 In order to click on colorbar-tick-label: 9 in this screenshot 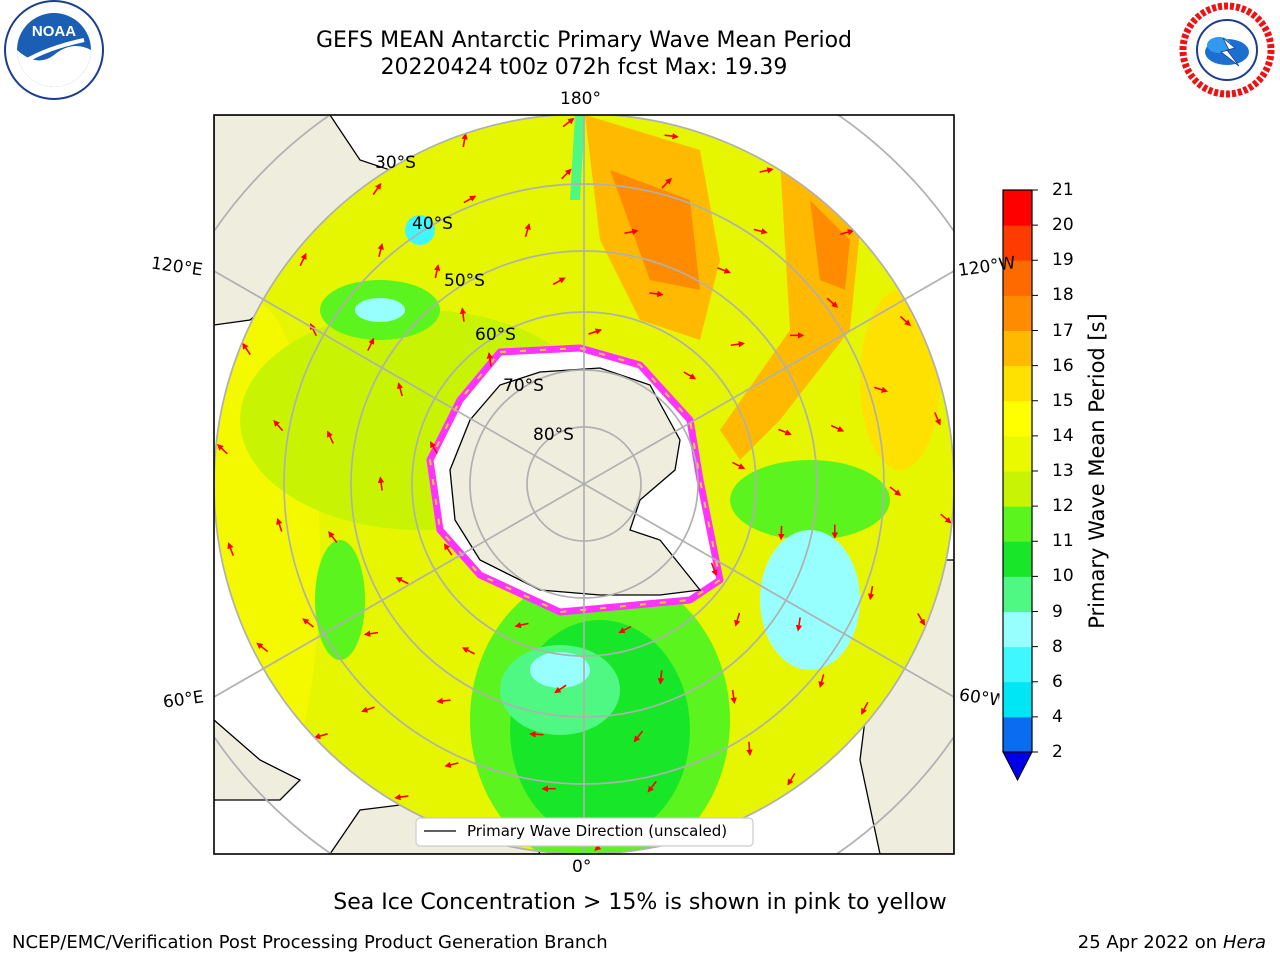, I will do `click(1057, 611)`.